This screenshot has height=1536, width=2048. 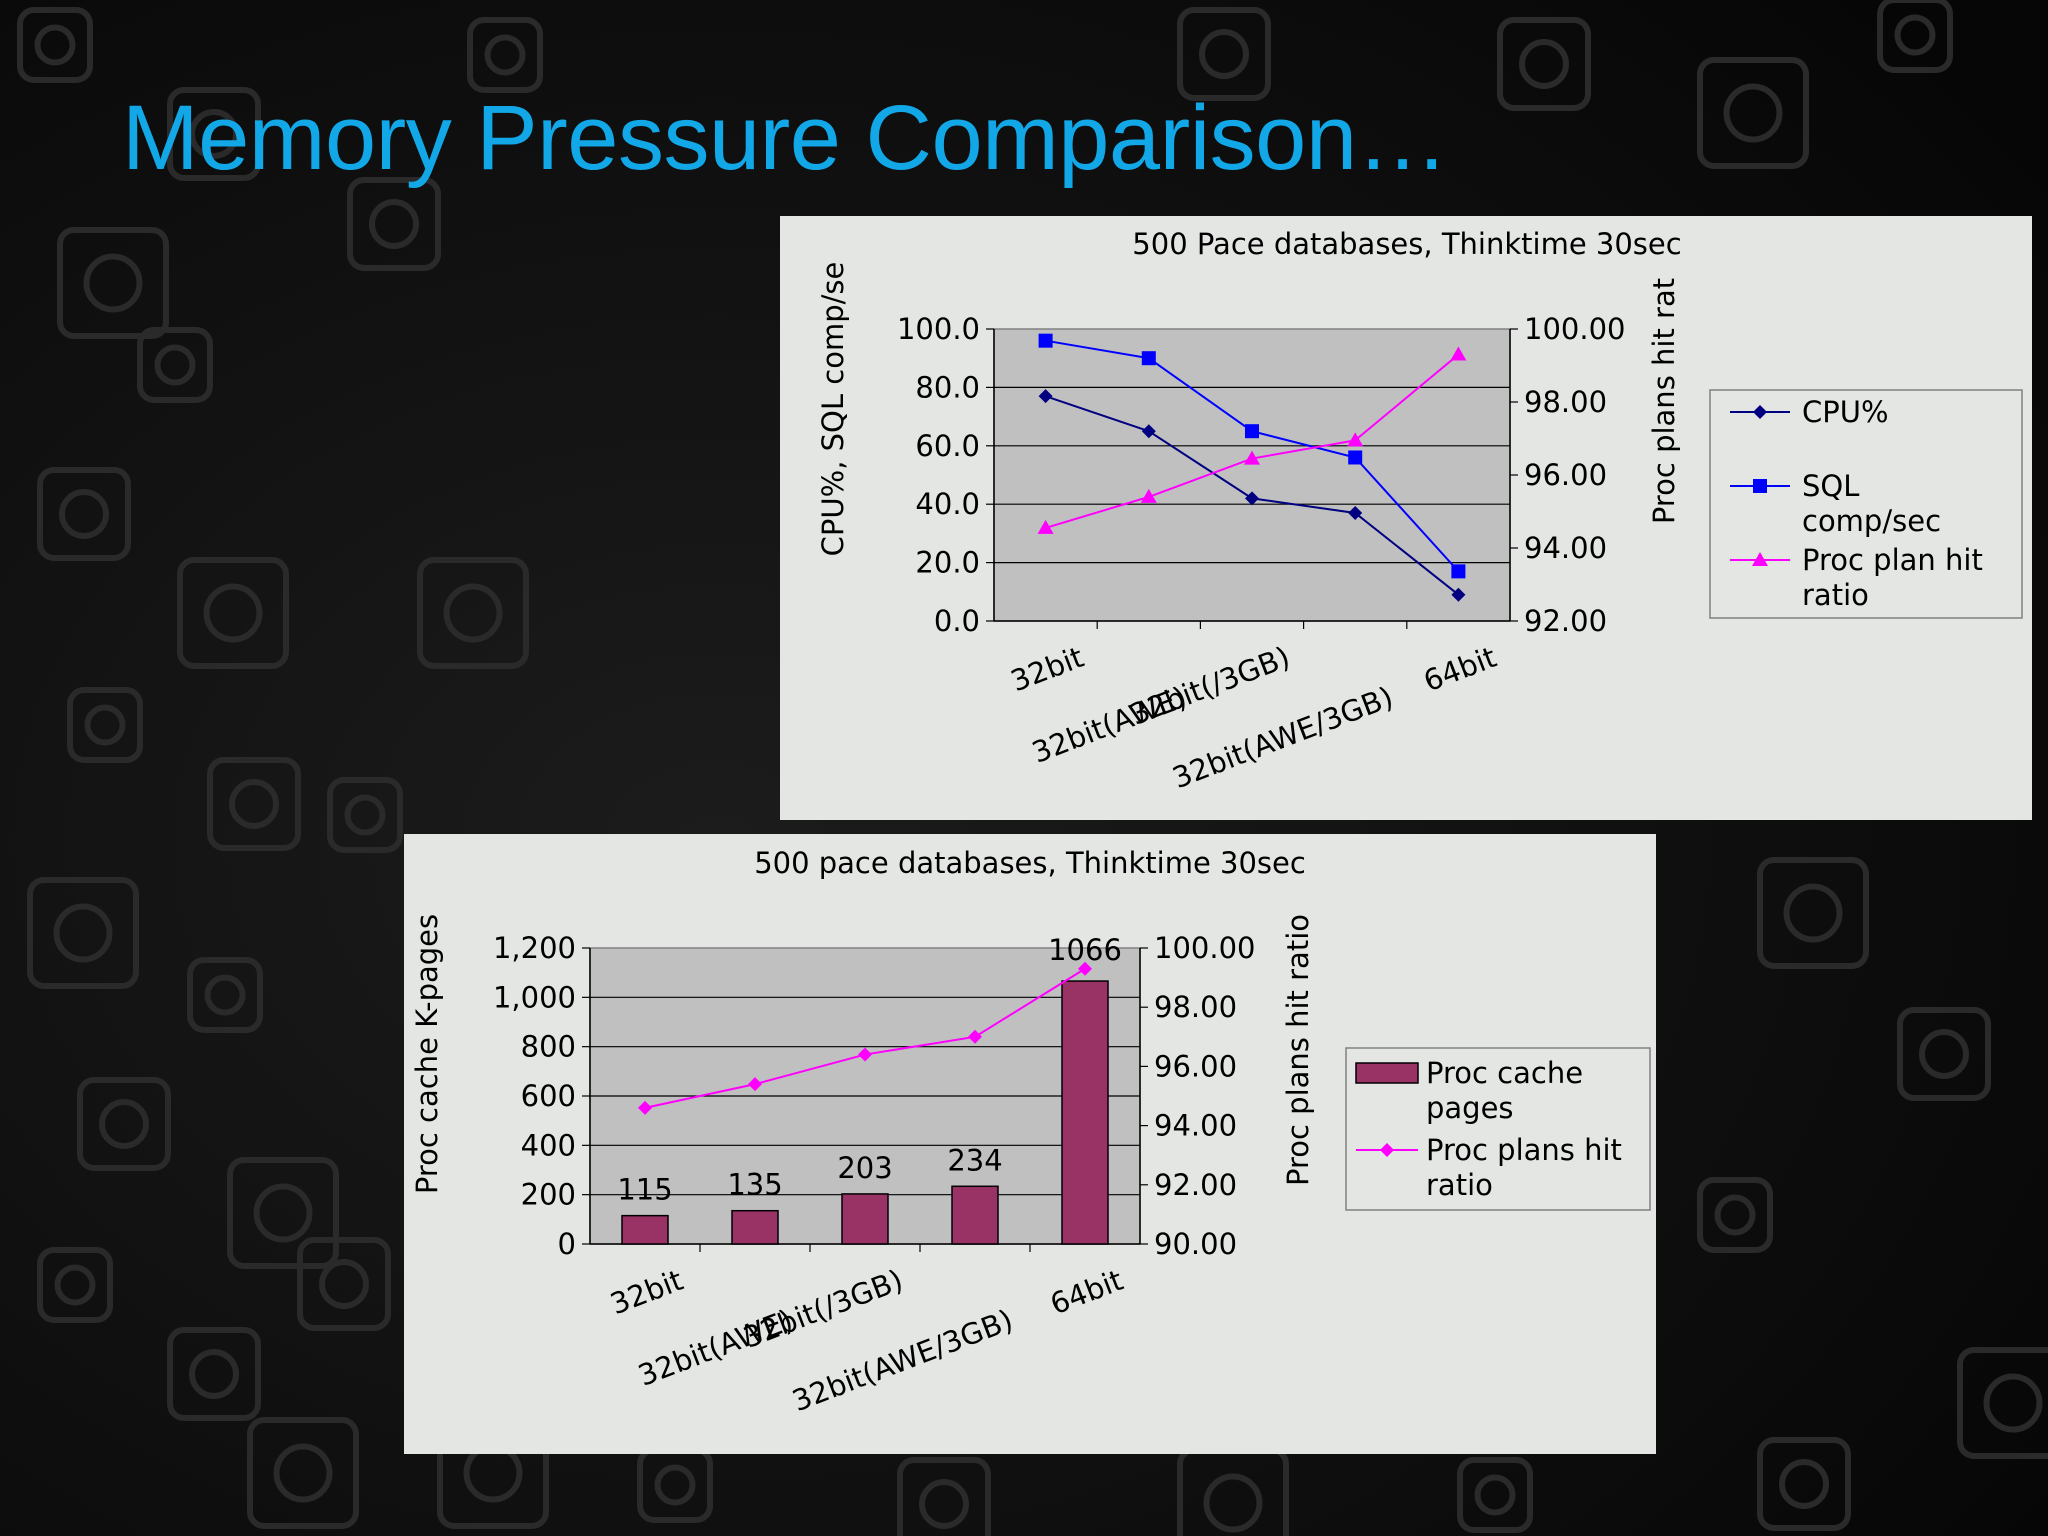 I want to click on chart-title: 500 pace databases, Thinktime 30sec, so click(x=1030, y=863).